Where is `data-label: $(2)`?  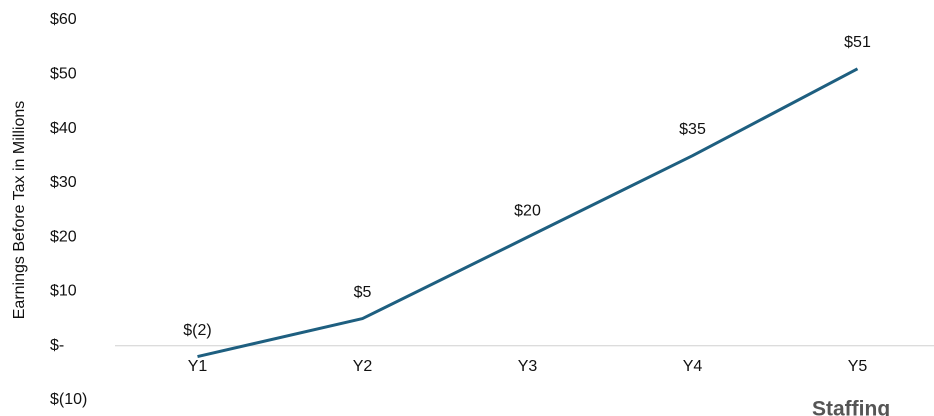 data-label: $(2) is located at coordinates (197, 330).